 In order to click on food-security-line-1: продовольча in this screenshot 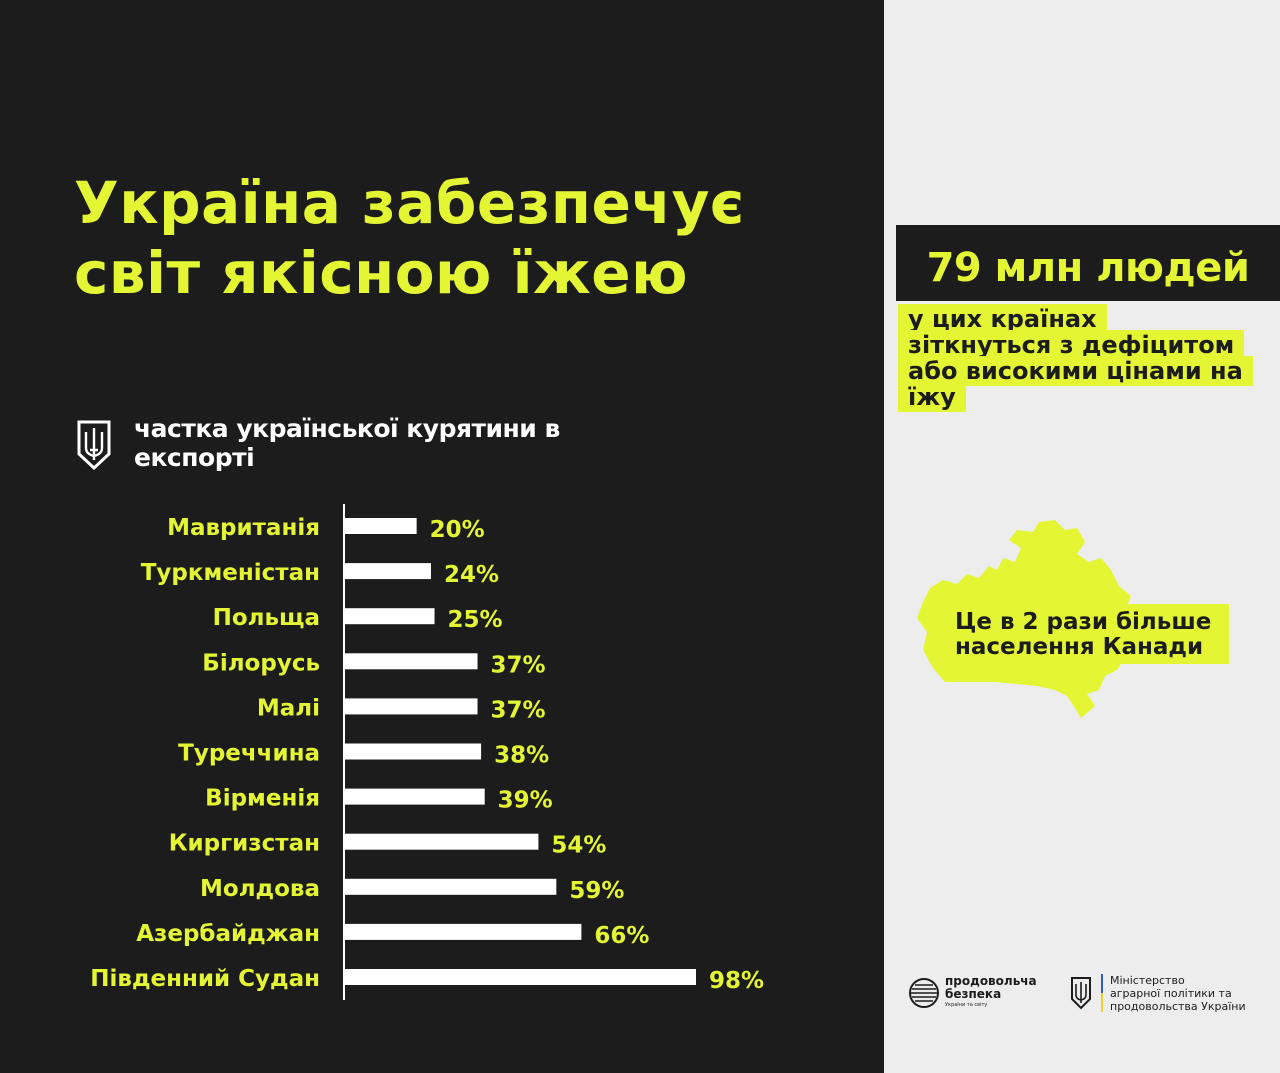, I will do `click(991, 981)`.